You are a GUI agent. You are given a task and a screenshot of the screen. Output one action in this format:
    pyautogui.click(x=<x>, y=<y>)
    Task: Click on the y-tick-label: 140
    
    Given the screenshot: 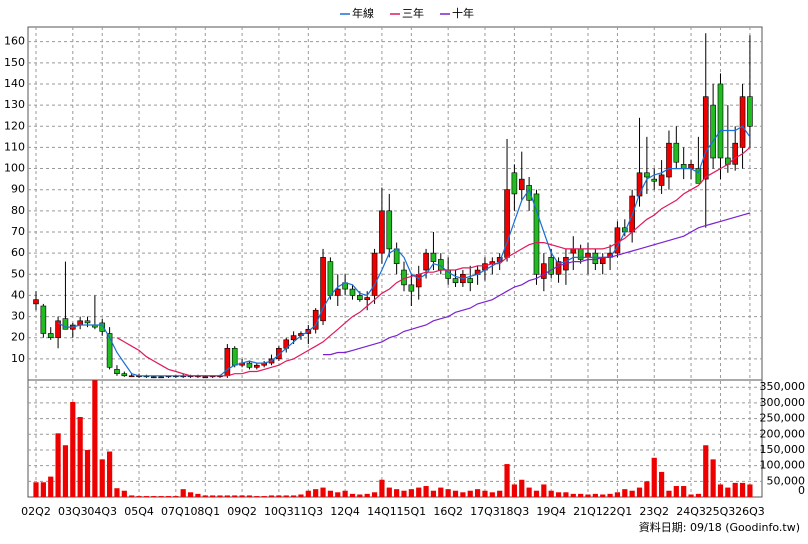 What is the action you would take?
    pyautogui.click(x=14, y=83)
    